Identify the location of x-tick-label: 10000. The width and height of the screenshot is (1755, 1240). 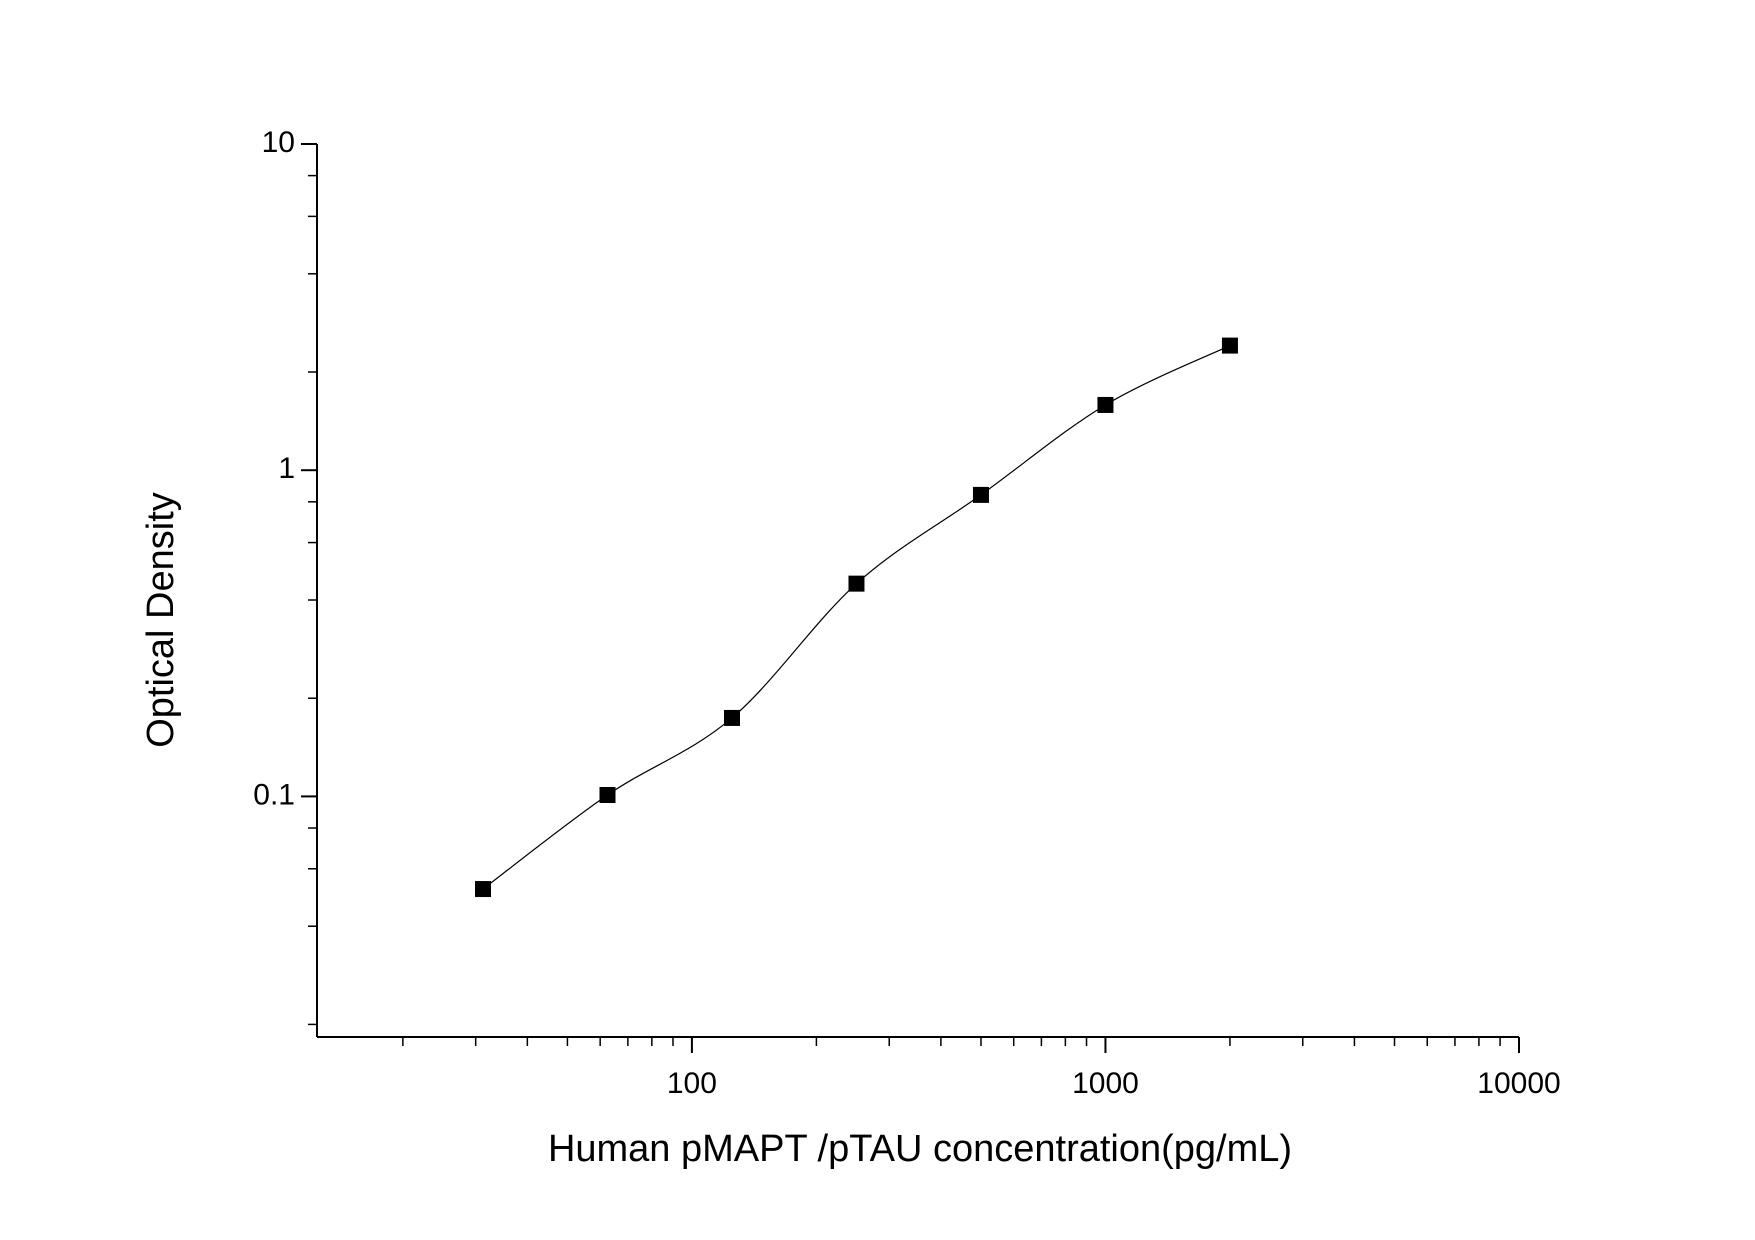
(1518, 1083).